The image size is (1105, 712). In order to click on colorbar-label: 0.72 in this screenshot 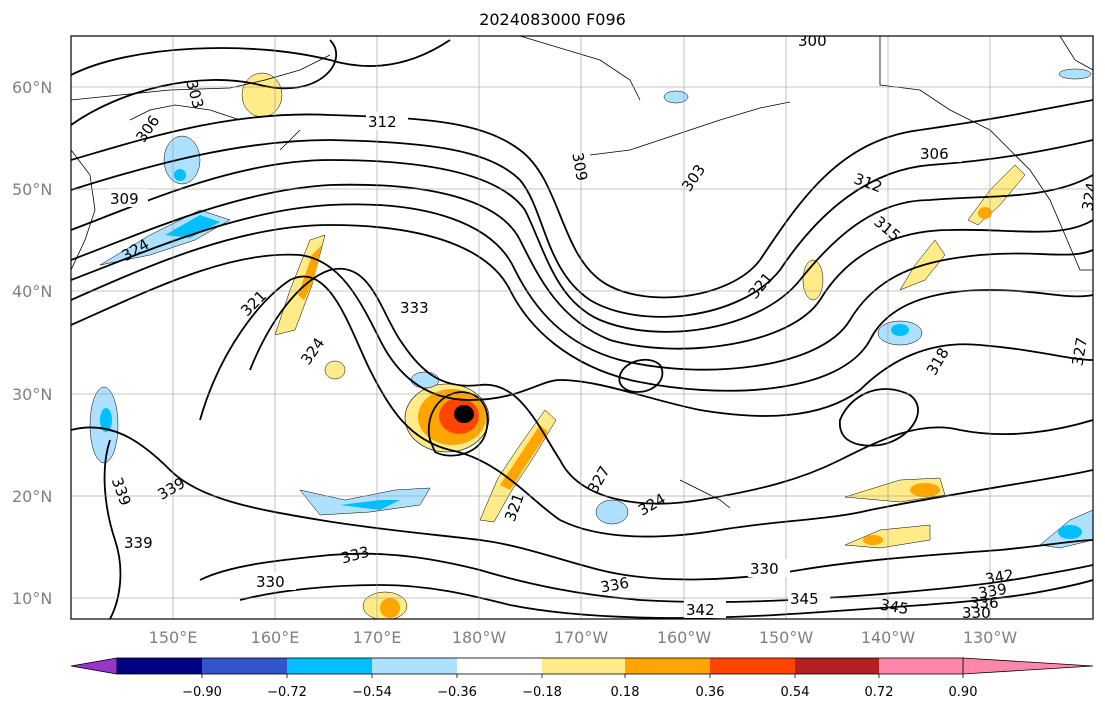, I will do `click(879, 692)`.